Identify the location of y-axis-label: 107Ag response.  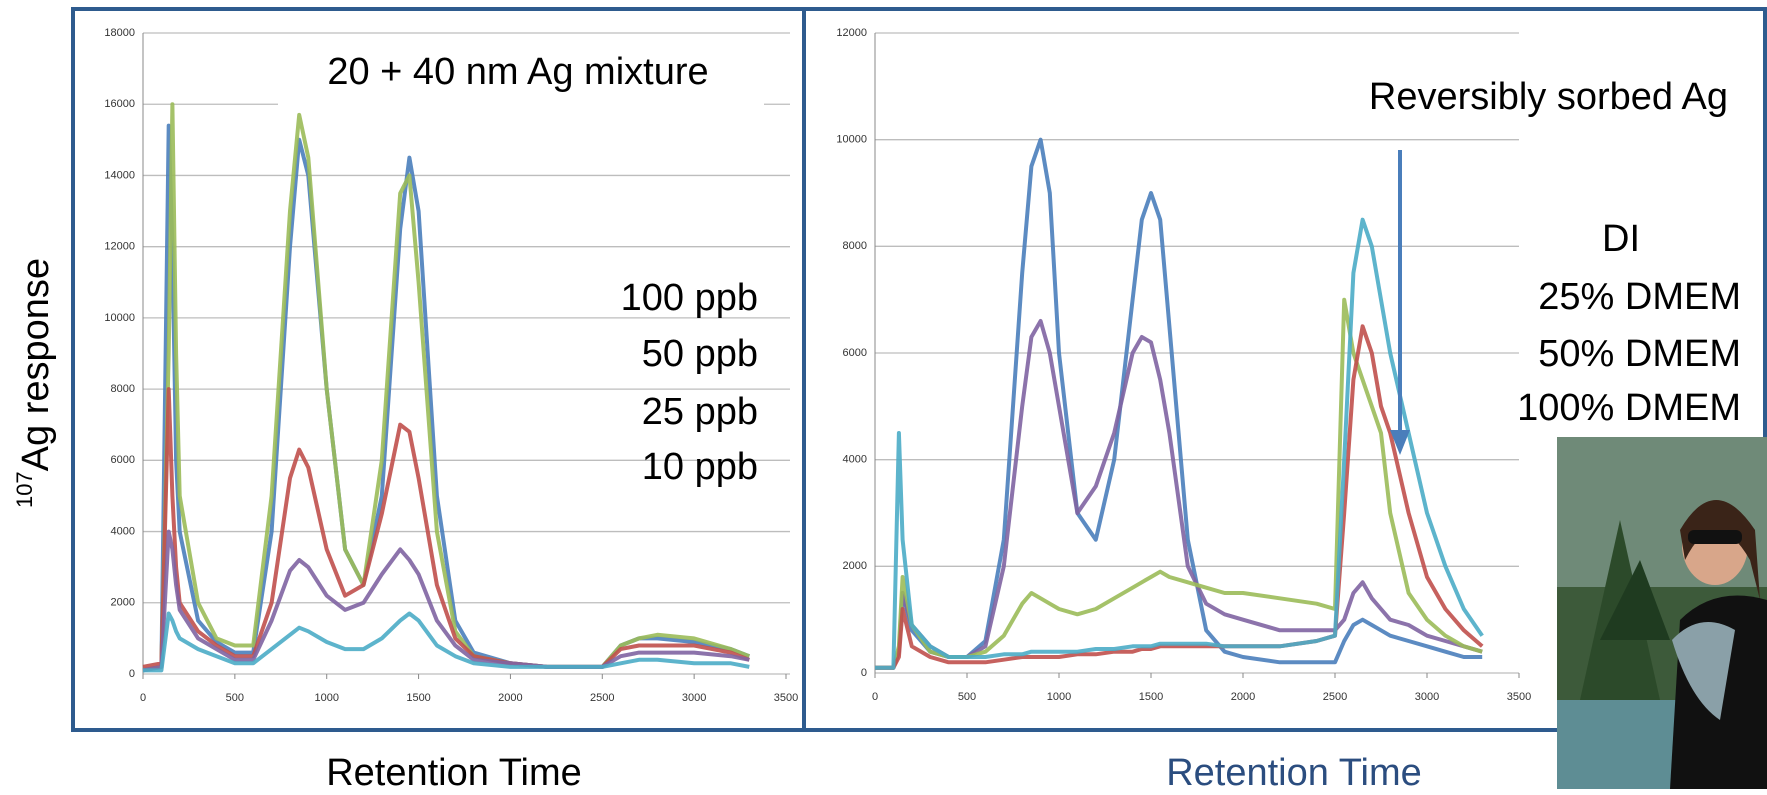
(34, 383).